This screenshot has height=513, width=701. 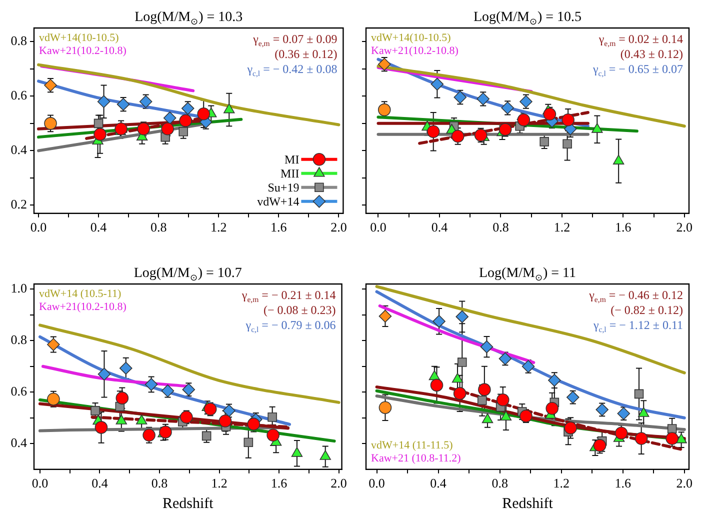 I want to click on annotation: (0.43 ± 0.12), so click(x=652, y=54).